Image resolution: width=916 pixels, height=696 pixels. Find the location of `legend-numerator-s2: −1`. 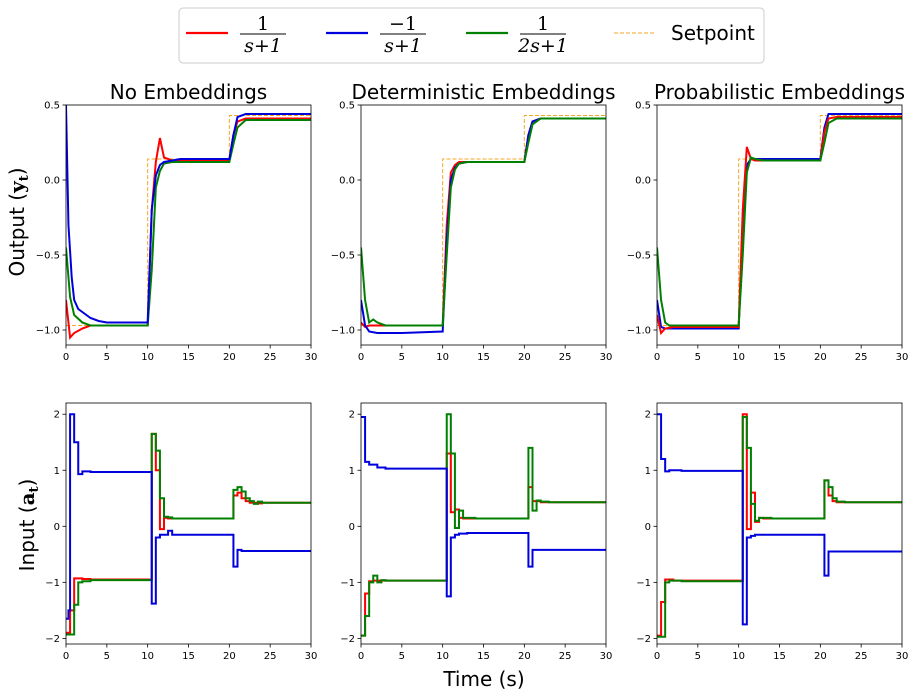

legend-numerator-s2: −1 is located at coordinates (403, 24).